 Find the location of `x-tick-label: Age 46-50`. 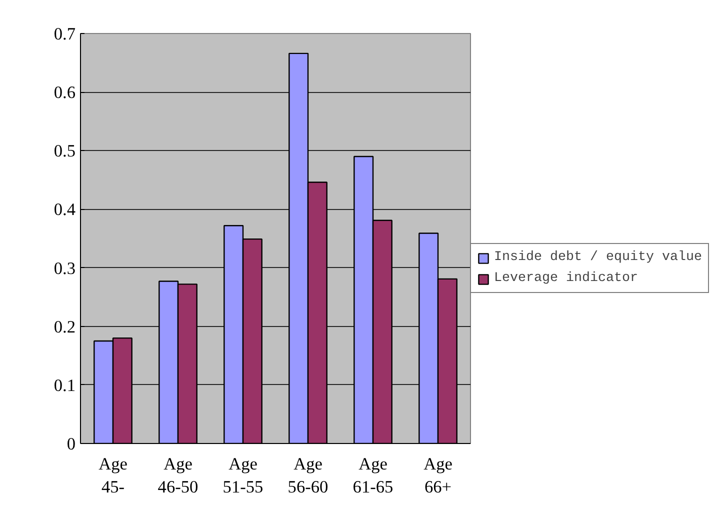

x-tick-label: Age 46-50 is located at coordinates (178, 475).